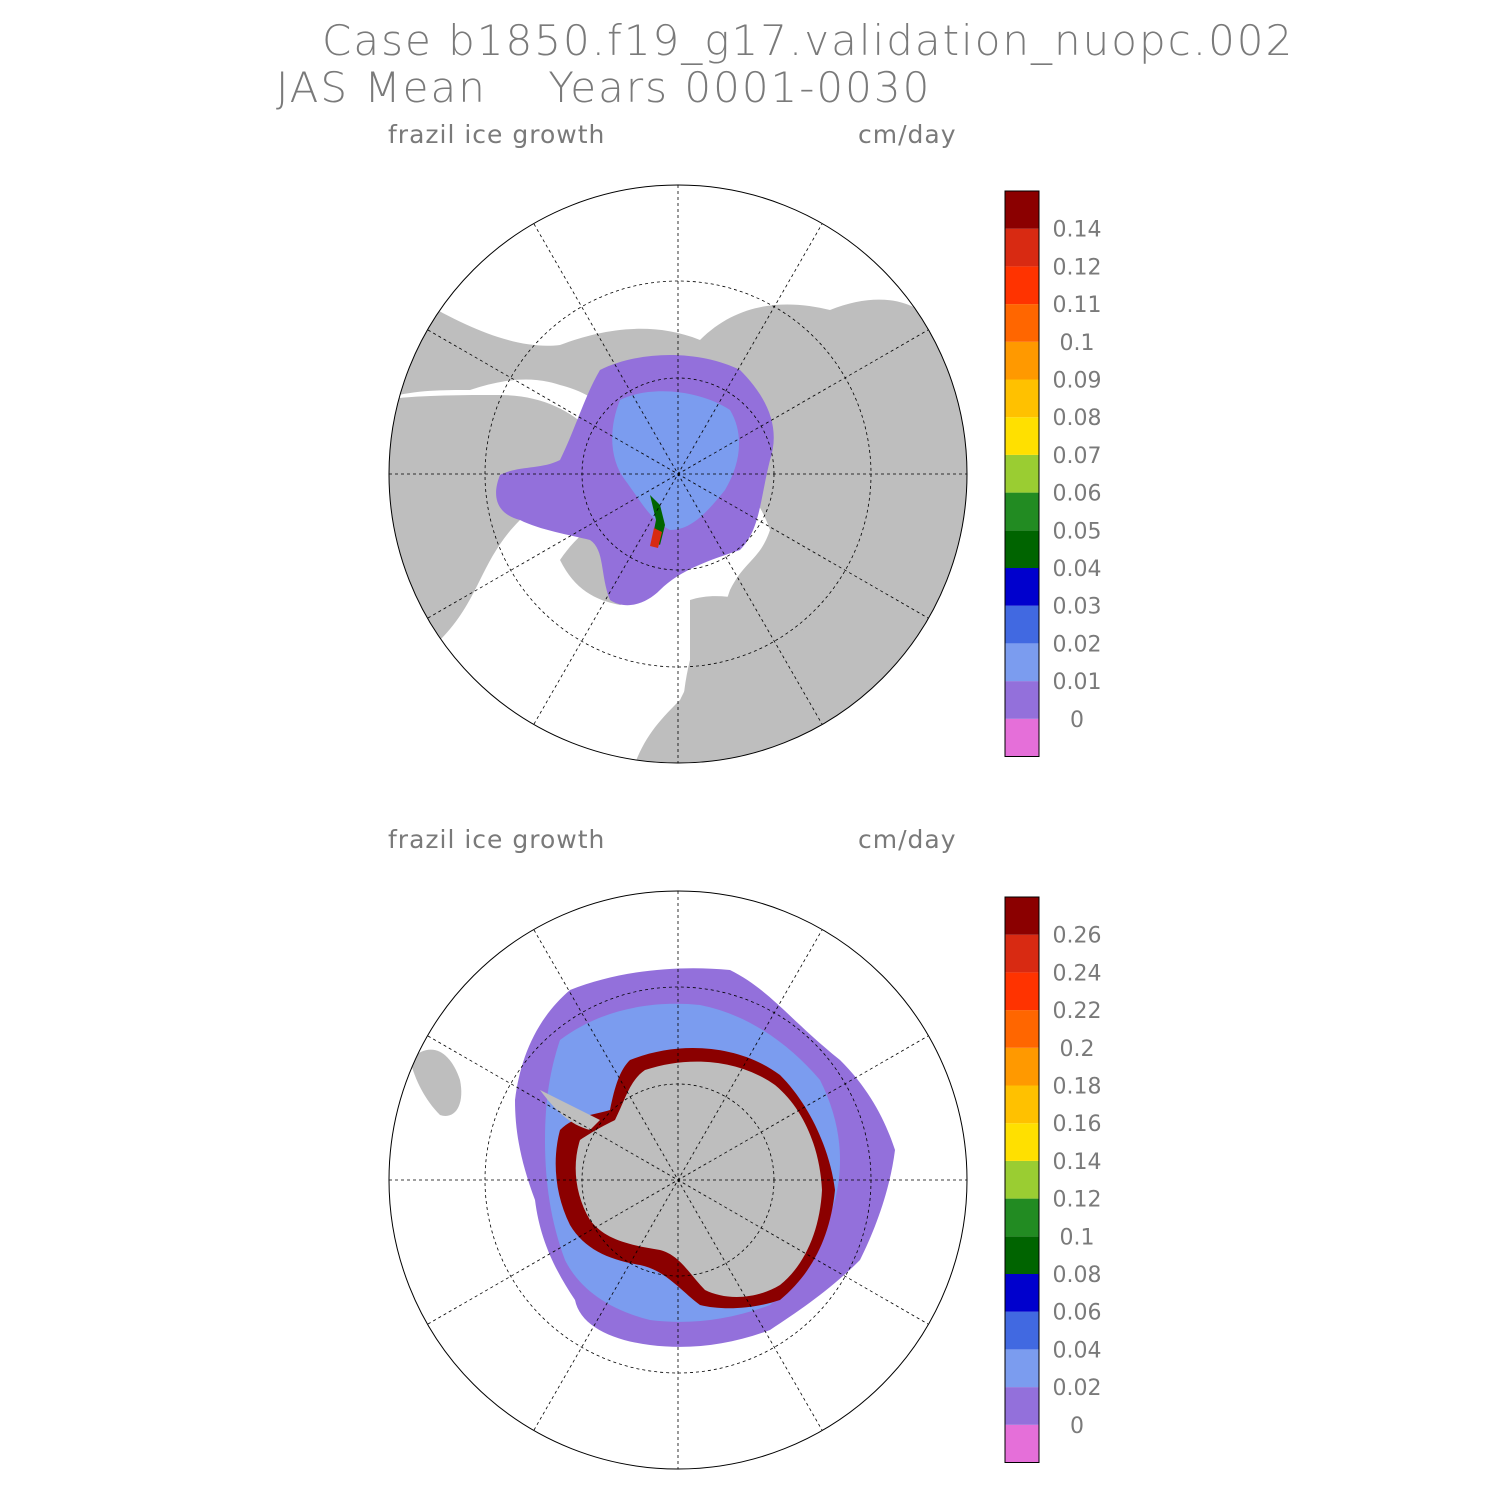  Describe the element at coordinates (808, 40) in the screenshot. I see `case-title: Case b1850.f19_g17.validation_nuopc.002` at that location.